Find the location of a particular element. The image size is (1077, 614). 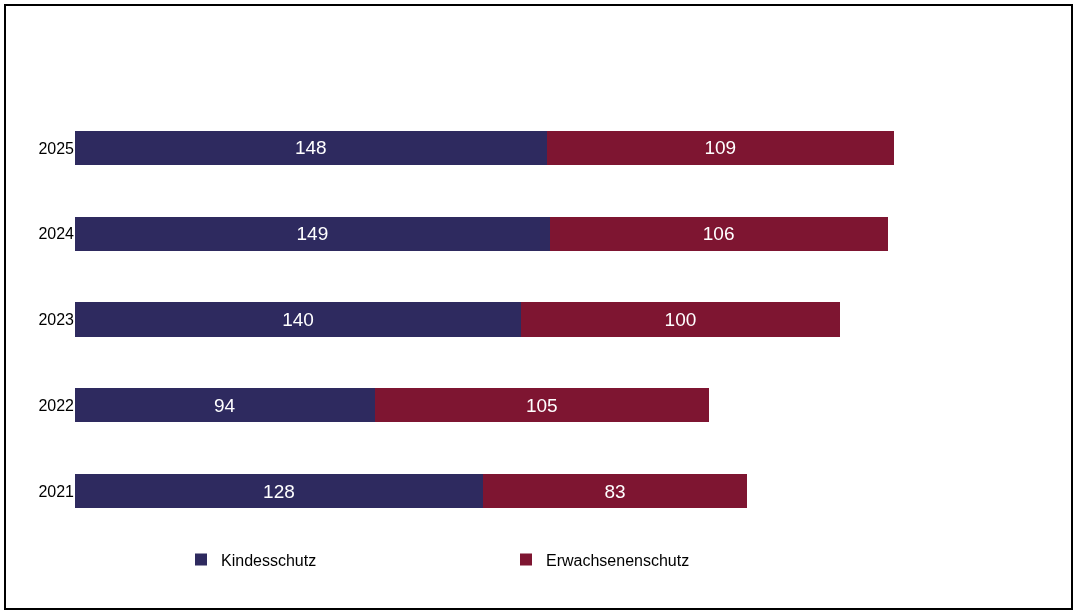

y-tick-label: 2022 is located at coordinates (56, 405).